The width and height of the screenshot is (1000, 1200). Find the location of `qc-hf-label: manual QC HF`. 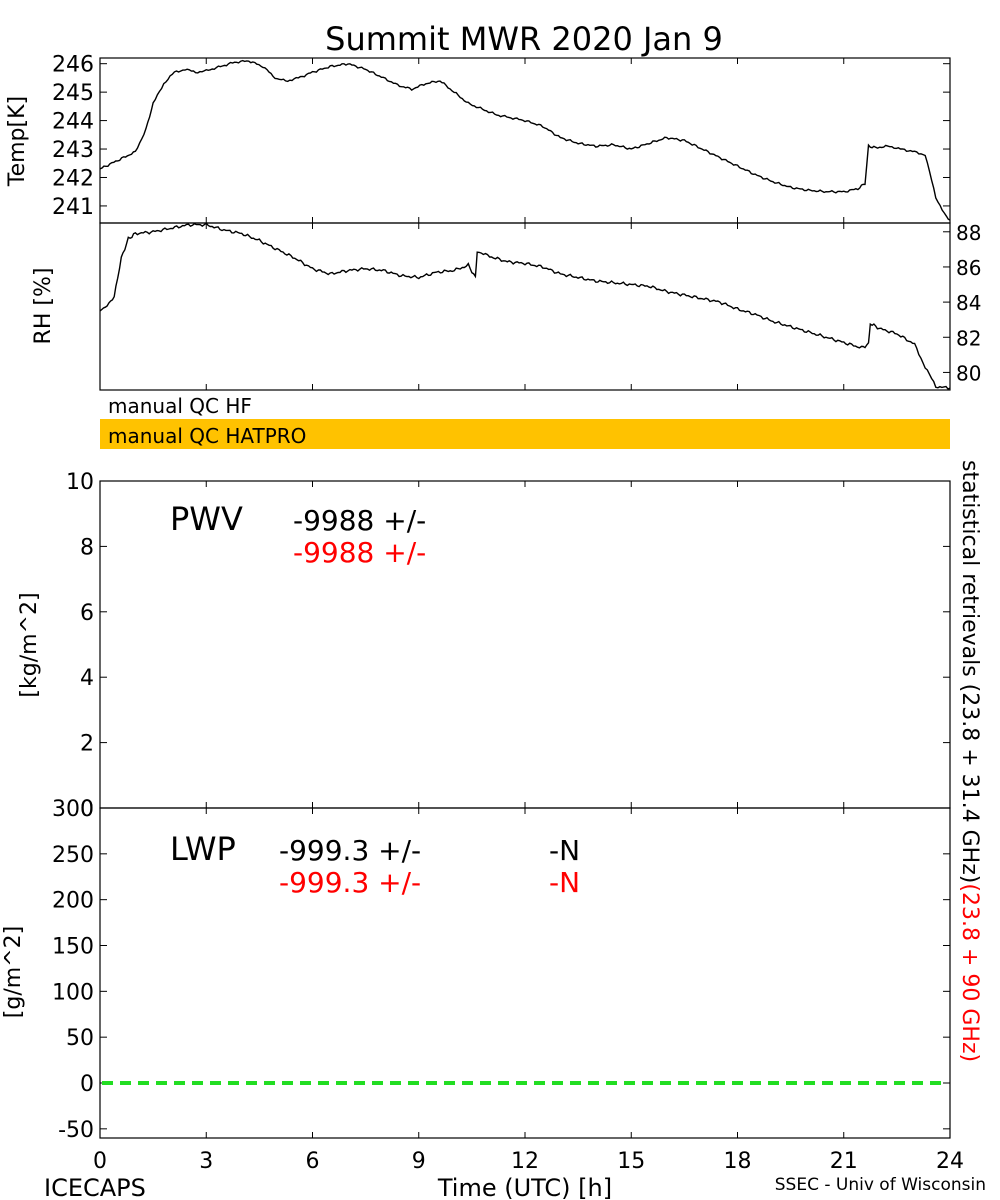

qc-hf-label: manual QC HF is located at coordinates (180, 406).